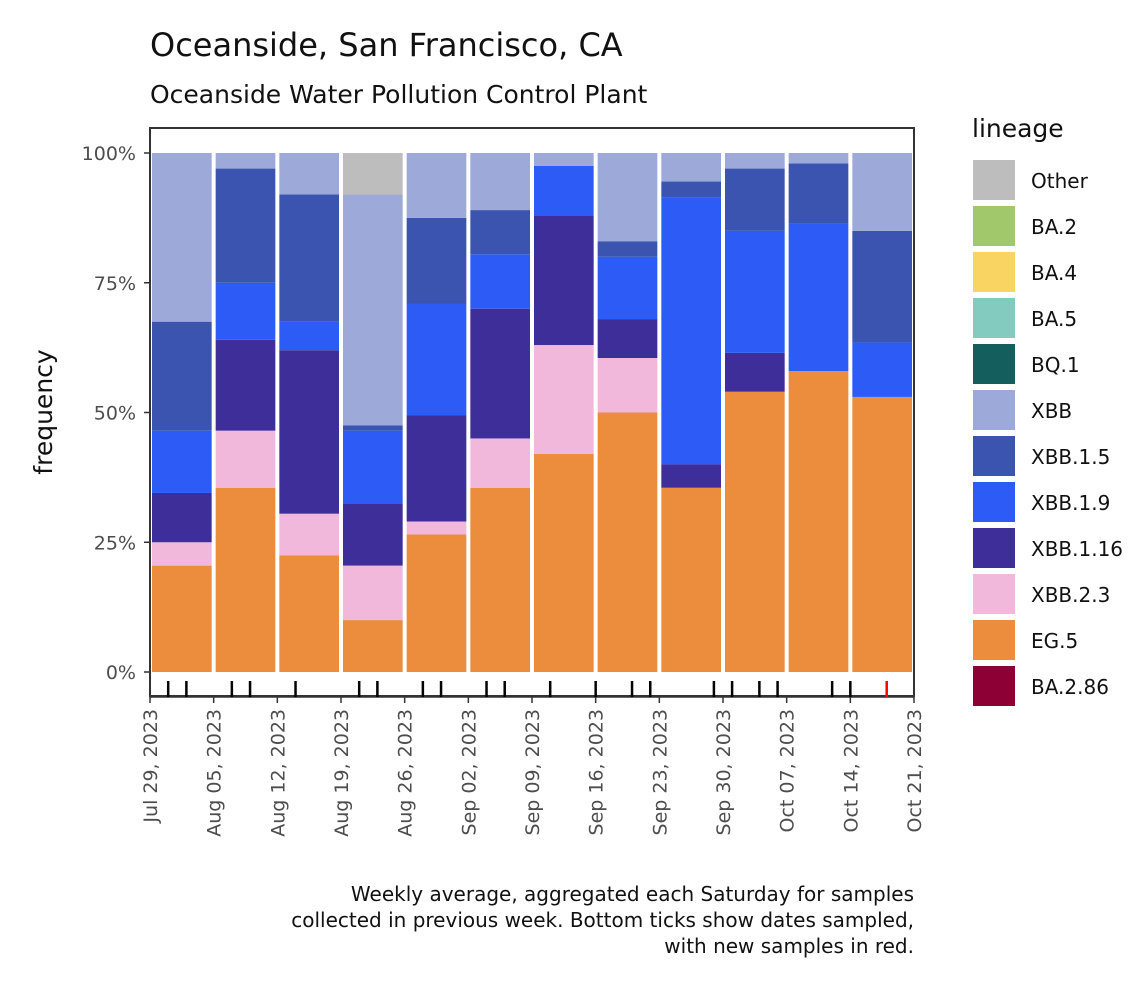 This screenshot has width=1148, height=982. What do you see at coordinates (115, 284) in the screenshot?
I see `y-tick-label: 75%` at bounding box center [115, 284].